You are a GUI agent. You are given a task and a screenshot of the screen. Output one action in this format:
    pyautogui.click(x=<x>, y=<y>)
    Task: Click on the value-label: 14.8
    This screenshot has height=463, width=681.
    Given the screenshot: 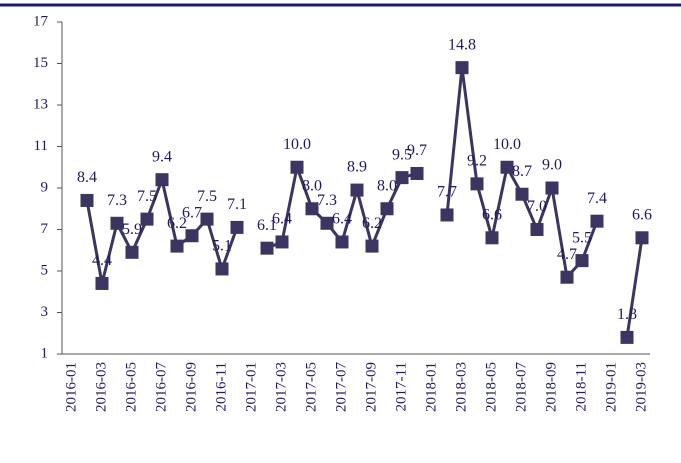 What is the action you would take?
    pyautogui.click(x=462, y=44)
    